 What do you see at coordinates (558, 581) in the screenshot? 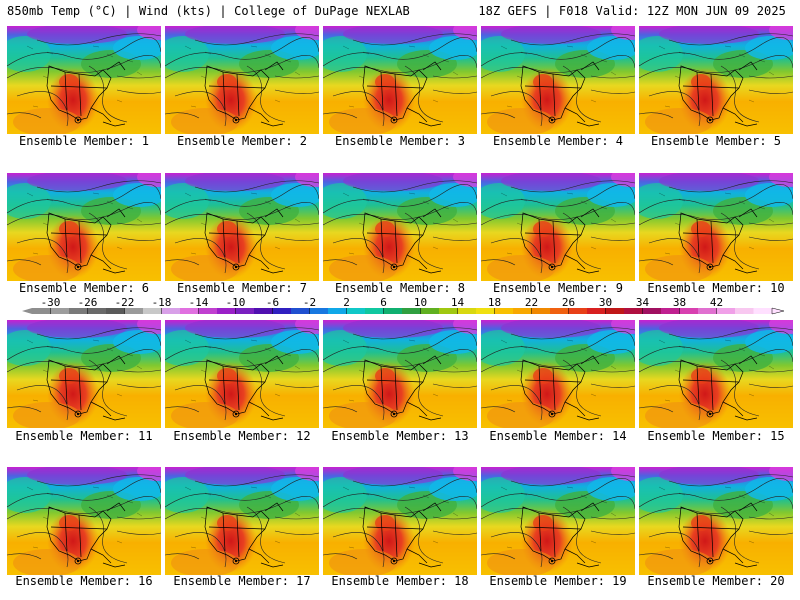
I see `ensemble-member-label: Ensemble Member: 19` at bounding box center [558, 581].